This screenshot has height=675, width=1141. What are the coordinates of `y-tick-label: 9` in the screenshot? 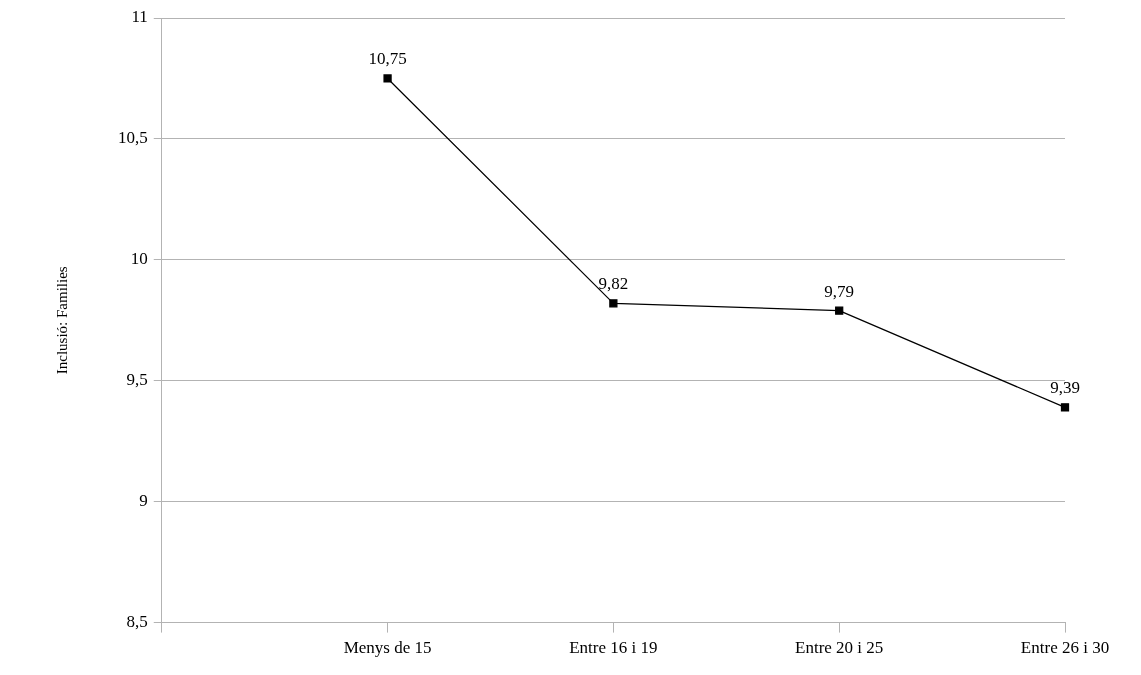 It's located at (143, 501).